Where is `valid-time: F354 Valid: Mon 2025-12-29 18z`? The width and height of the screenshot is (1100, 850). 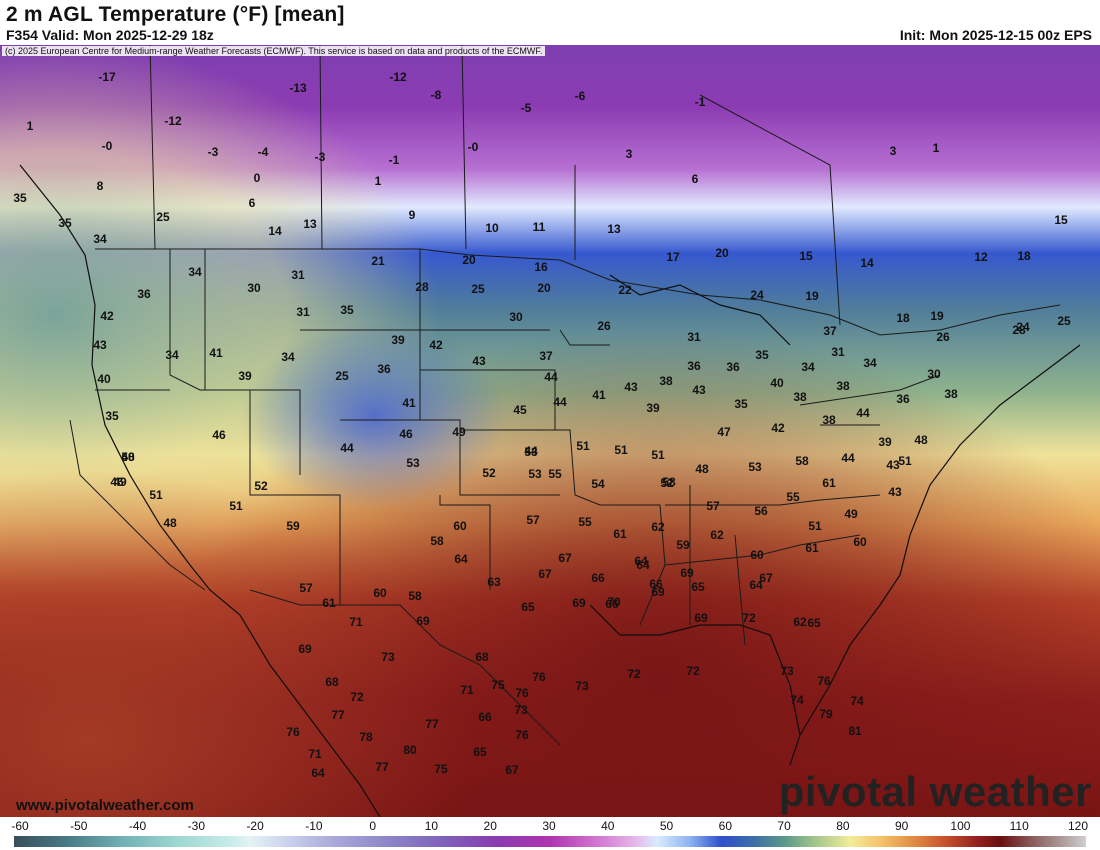 valid-time: F354 Valid: Mon 2025-12-29 18z is located at coordinates (110, 35).